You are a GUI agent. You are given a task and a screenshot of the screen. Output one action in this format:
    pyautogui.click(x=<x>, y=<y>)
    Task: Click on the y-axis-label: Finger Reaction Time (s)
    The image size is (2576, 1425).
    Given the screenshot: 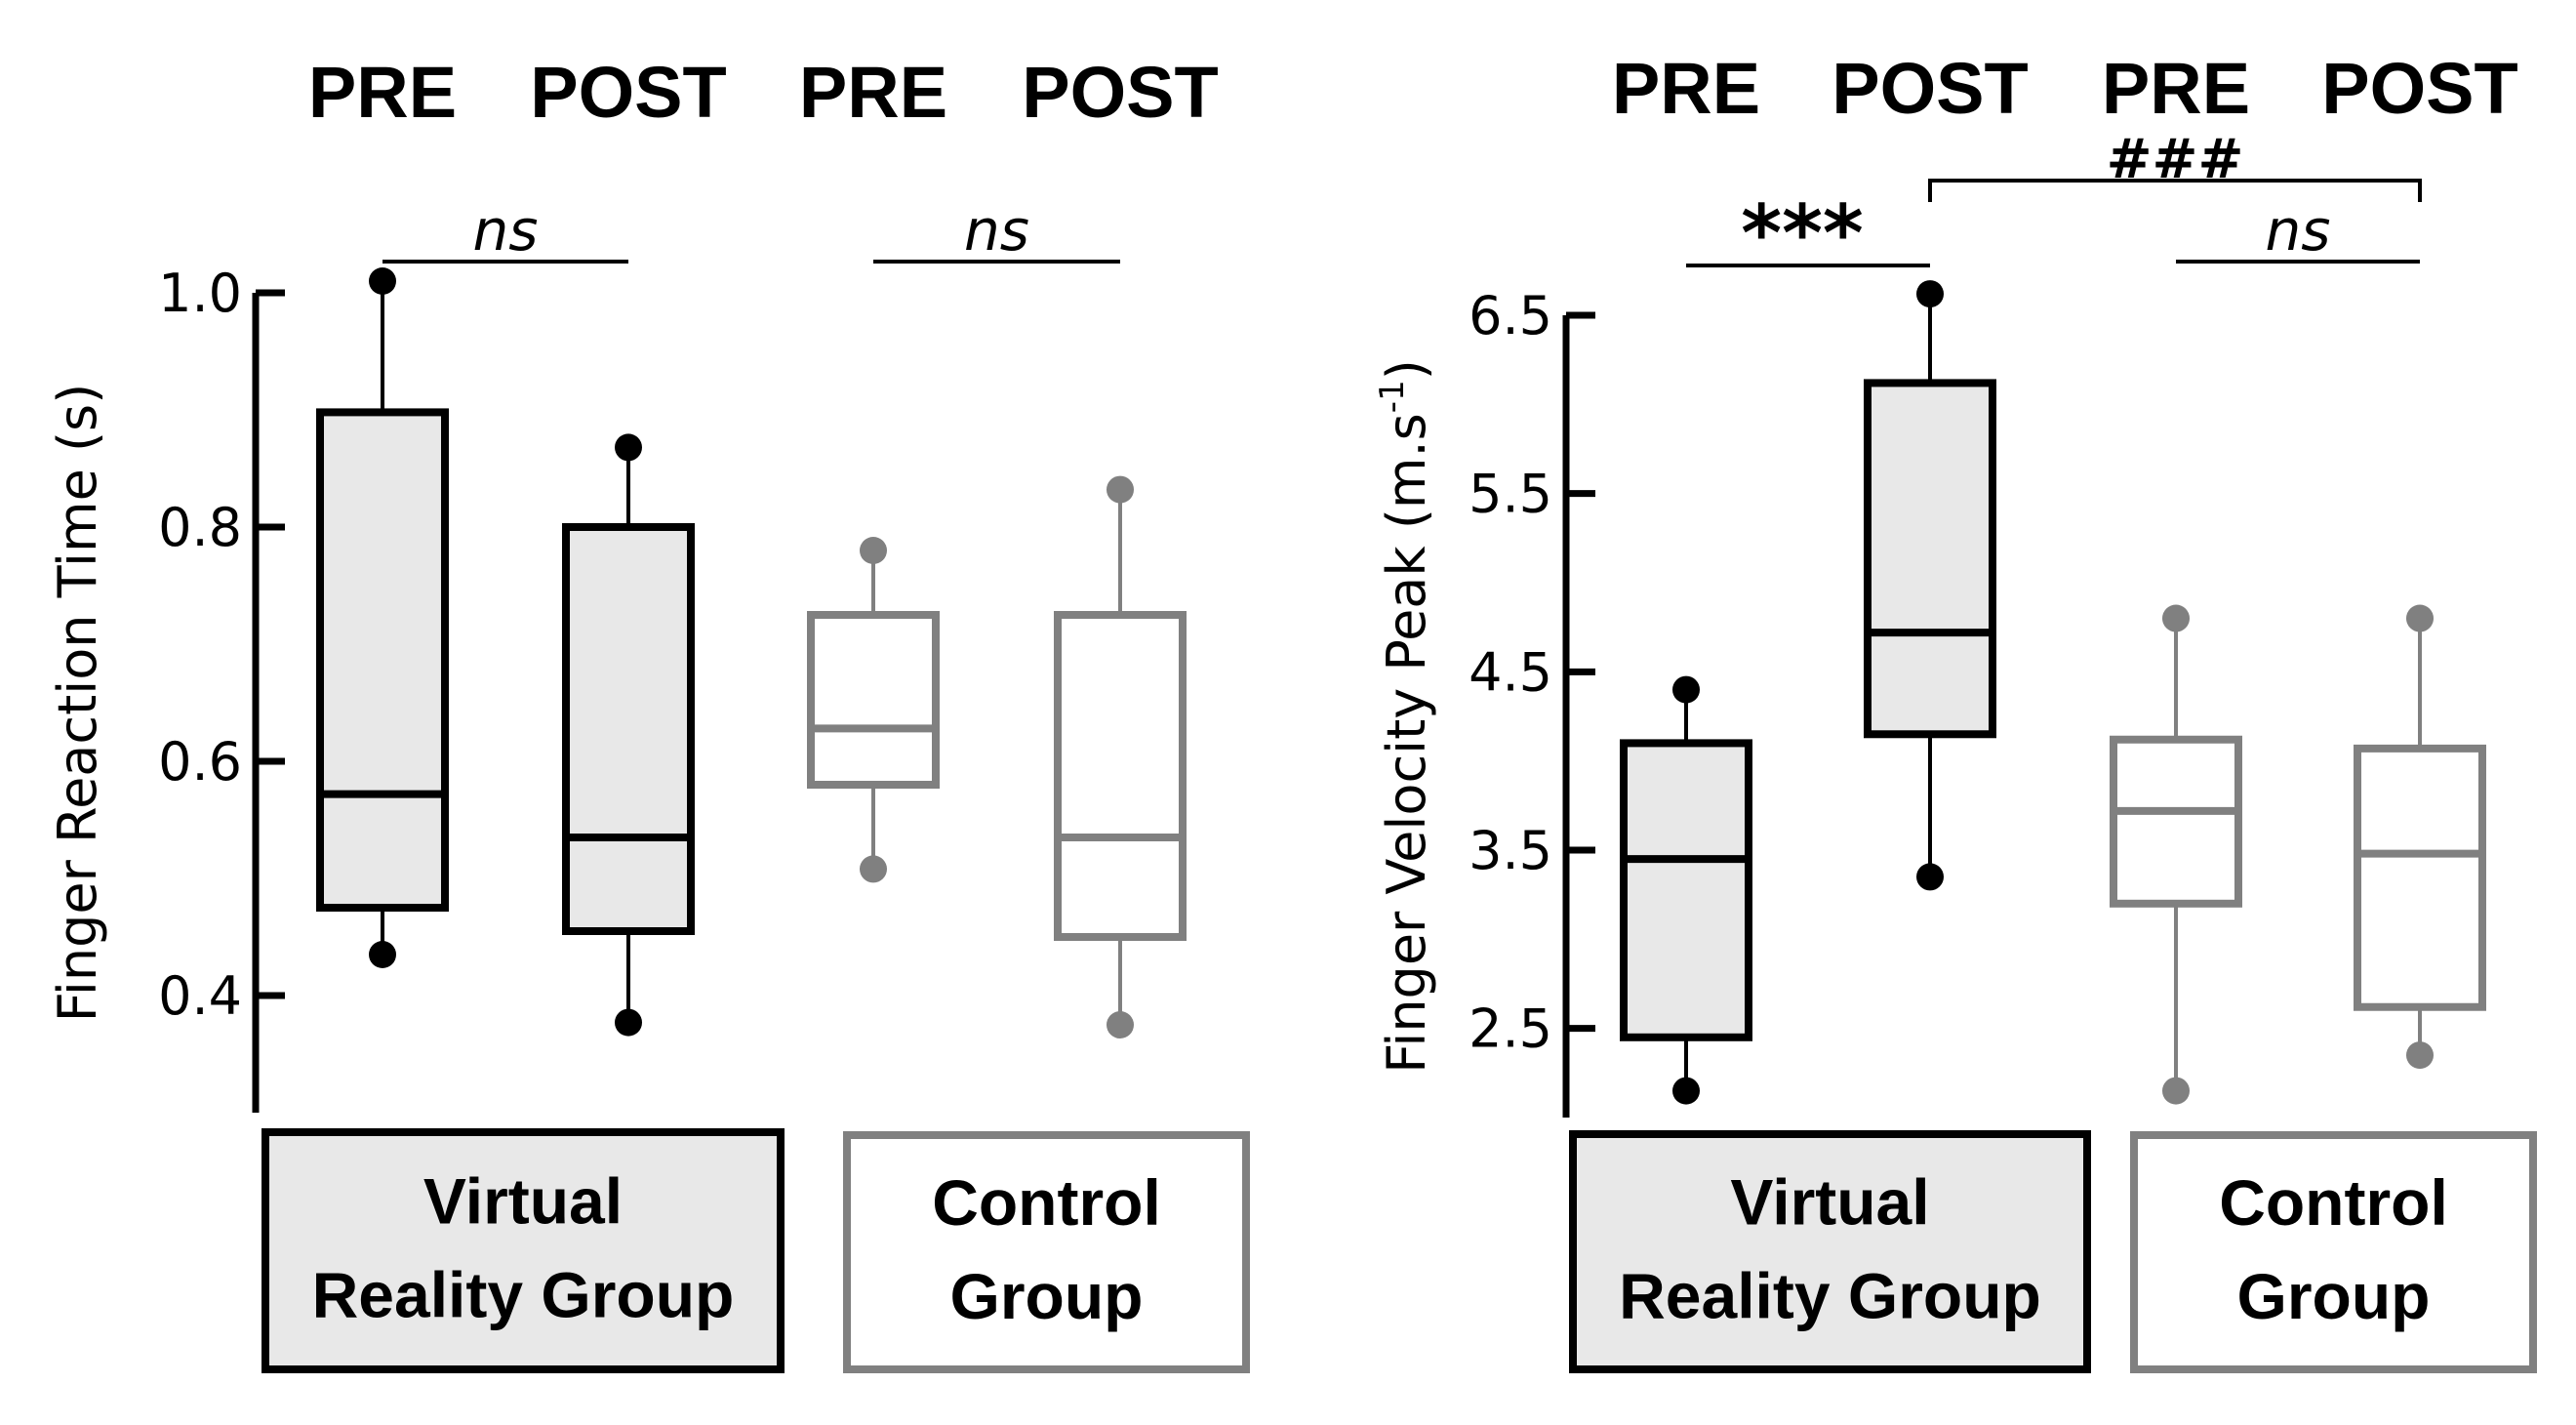 What is the action you would take?
    pyautogui.click(x=77, y=703)
    